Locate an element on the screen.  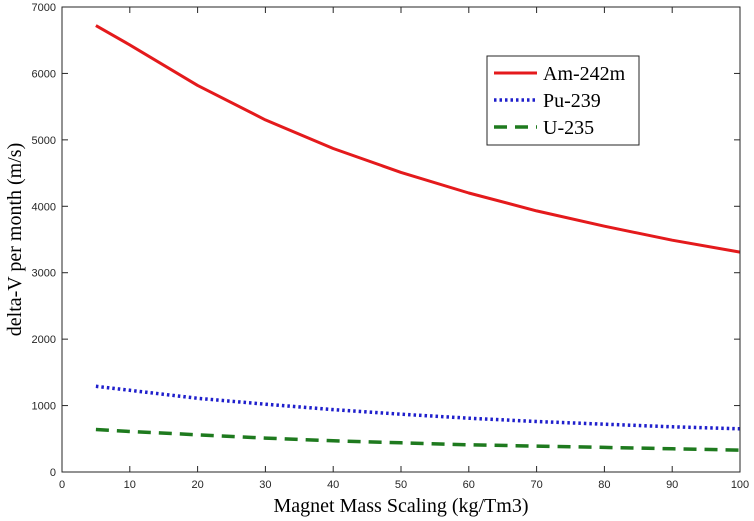
legend: Am-242m Pu-239 U-235 is located at coordinates (563, 100).